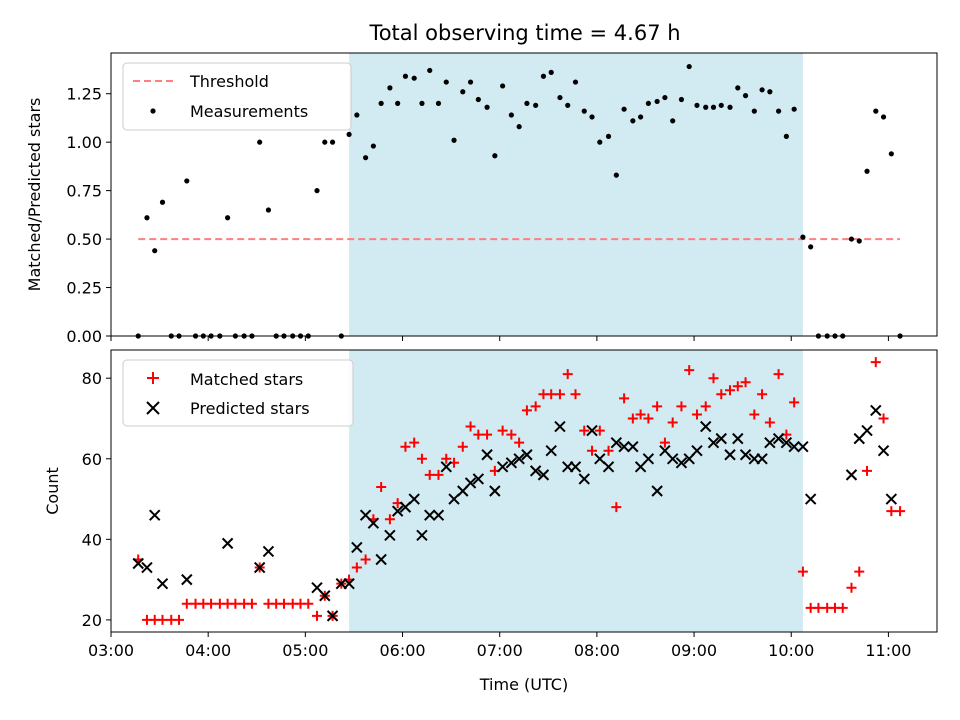  I want to click on count-legend: Matched stars Predicted stars, so click(238, 393).